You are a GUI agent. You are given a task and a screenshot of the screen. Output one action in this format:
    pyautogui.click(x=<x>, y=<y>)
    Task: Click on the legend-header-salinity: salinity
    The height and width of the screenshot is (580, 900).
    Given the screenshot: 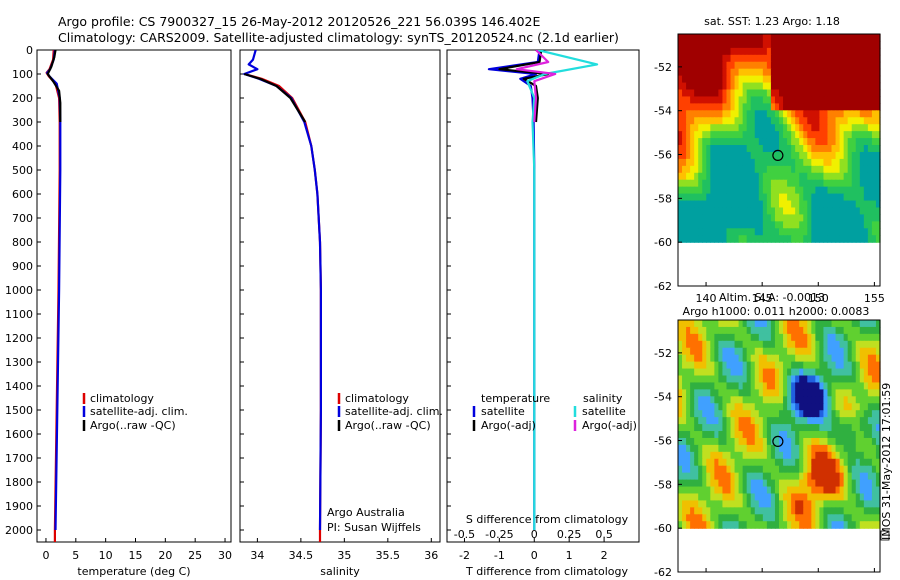 What is the action you would take?
    pyautogui.click(x=603, y=398)
    